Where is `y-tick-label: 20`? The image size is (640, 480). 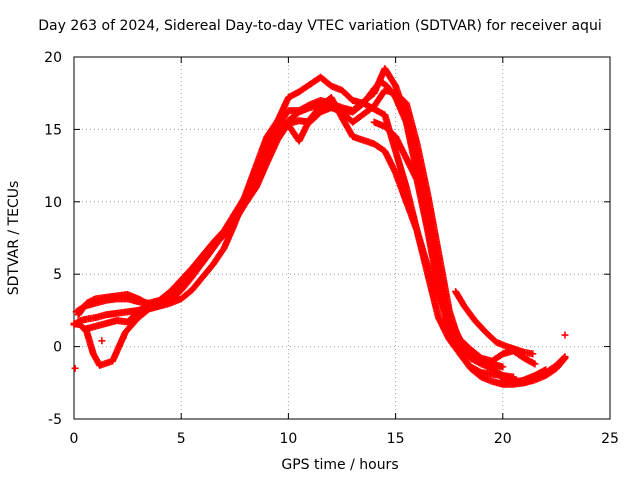 y-tick-label: 20 is located at coordinates (53, 58).